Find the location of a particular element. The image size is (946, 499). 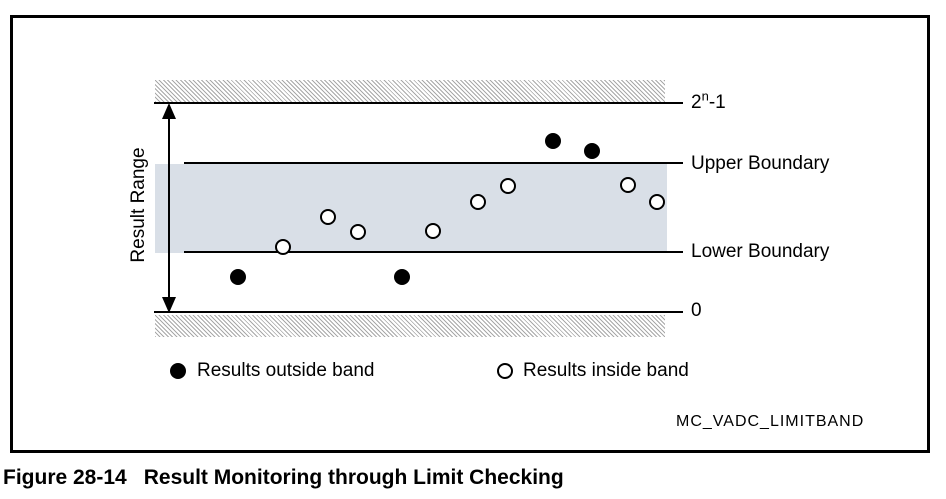

full-scale-label: 2n-1 is located at coordinates (708, 100).